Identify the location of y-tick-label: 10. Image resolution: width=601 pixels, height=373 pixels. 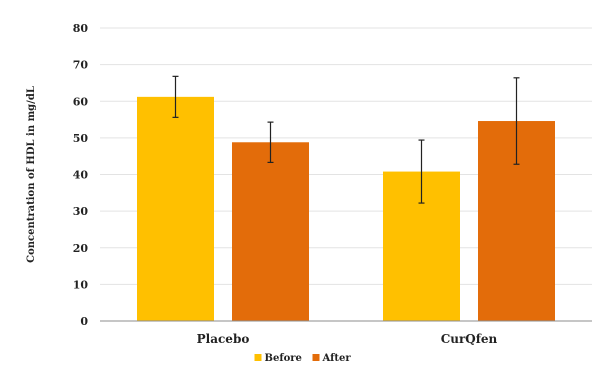
(81, 284).